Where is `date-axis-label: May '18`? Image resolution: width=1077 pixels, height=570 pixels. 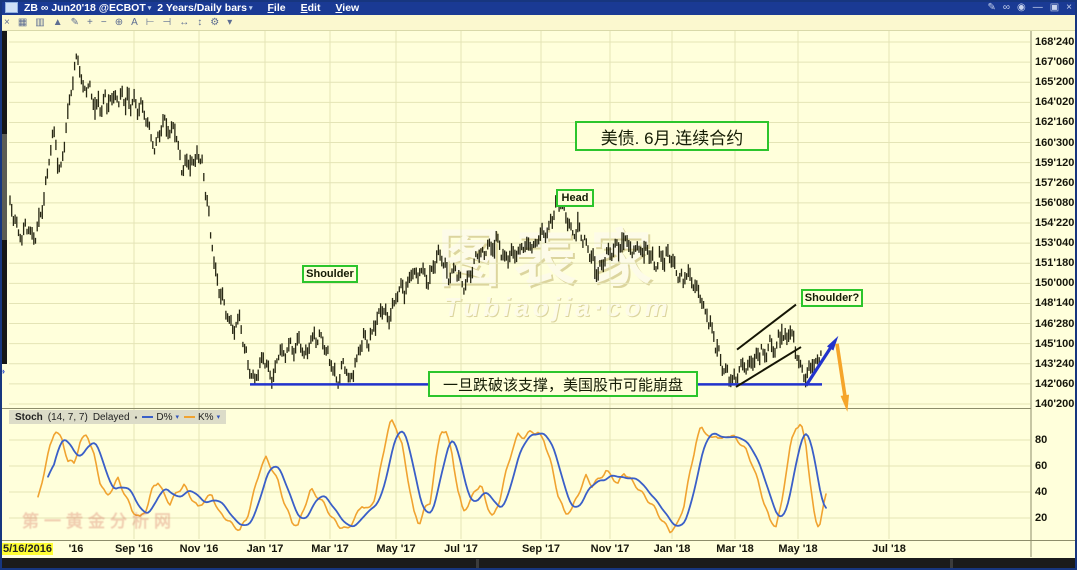
date-axis-label: May '18 is located at coordinates (798, 549).